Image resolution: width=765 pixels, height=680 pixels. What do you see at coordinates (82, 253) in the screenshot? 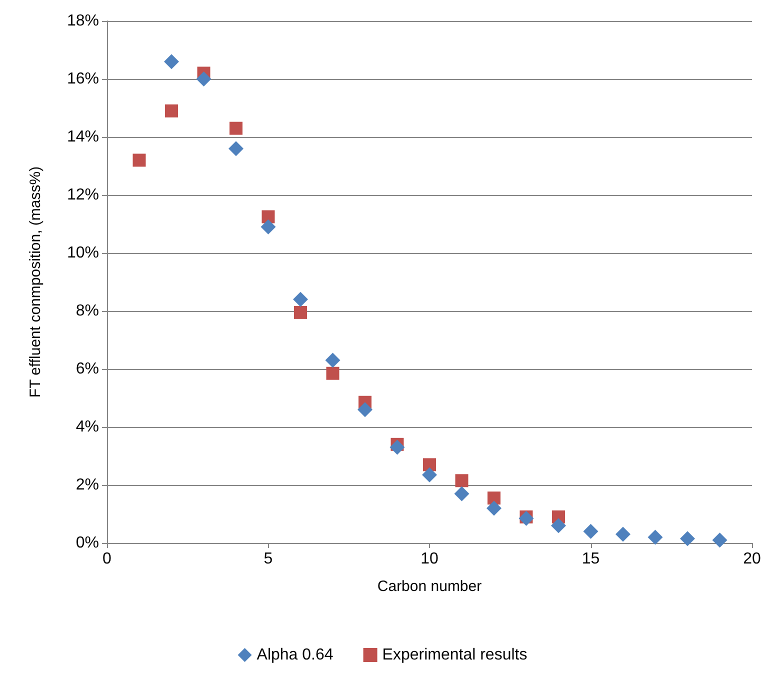
I see `y-tick-label: 10%` at bounding box center [82, 253].